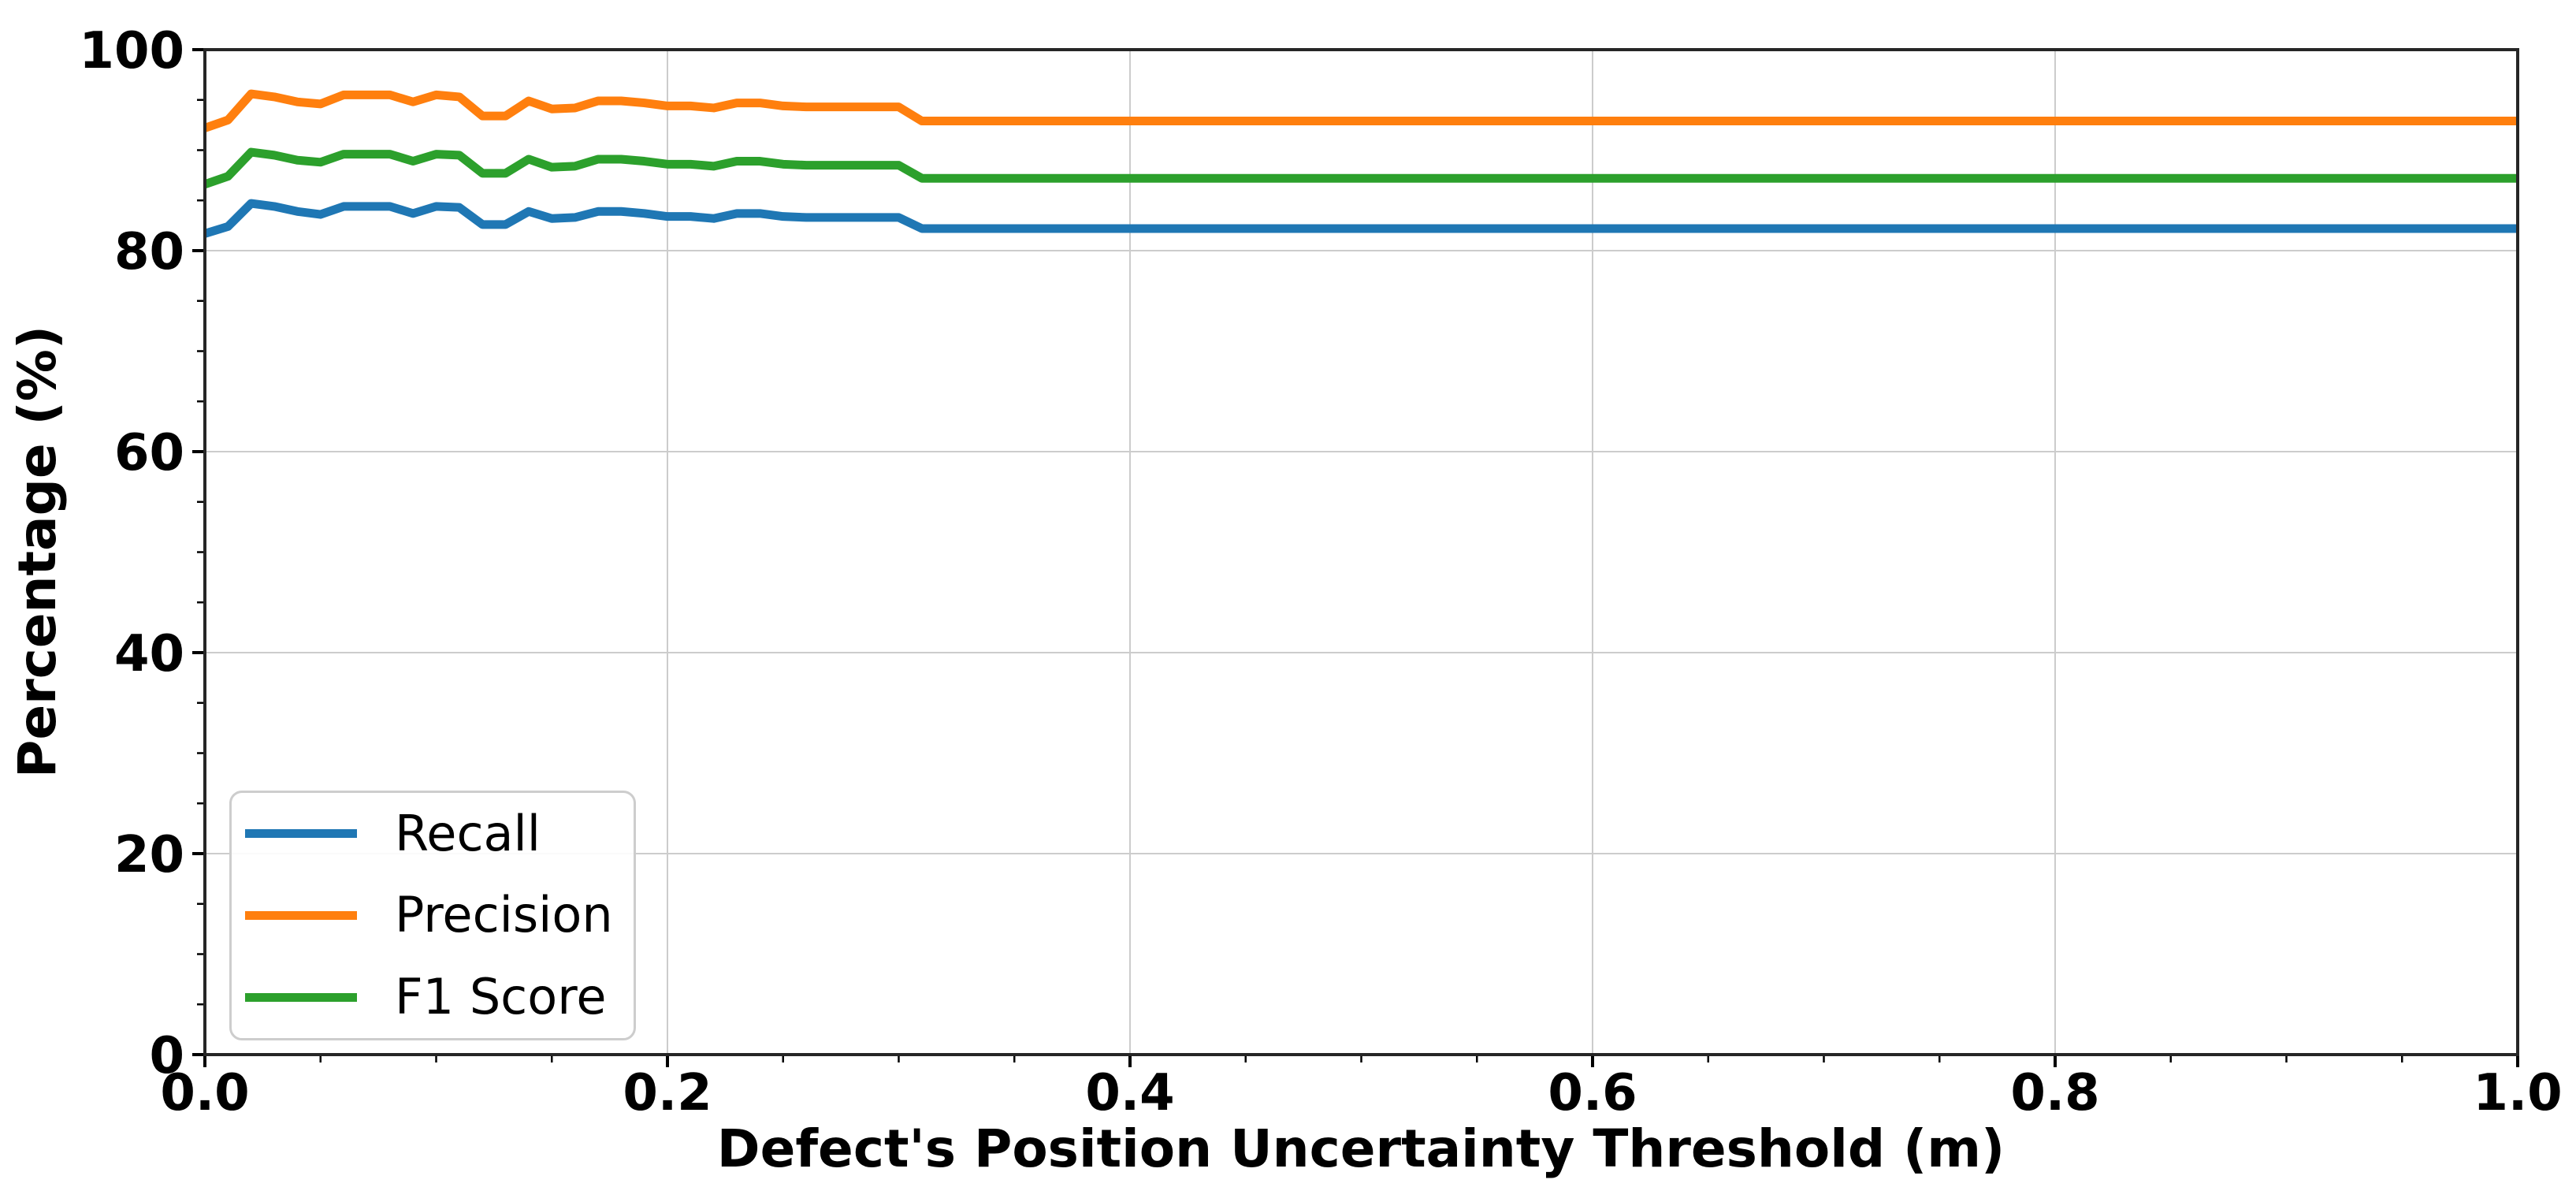  Describe the element at coordinates (204, 1093) in the screenshot. I see `x-tick-label: 0.0` at that location.